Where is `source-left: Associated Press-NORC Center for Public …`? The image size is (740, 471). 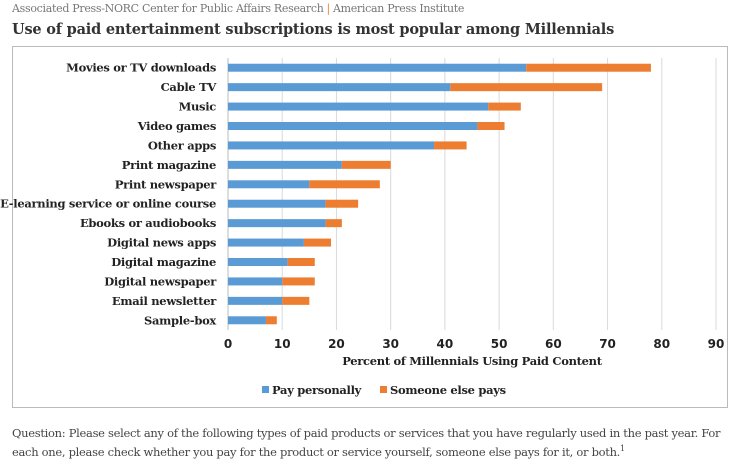
source-left: Associated Press-NORC Center for Public … is located at coordinates (168, 8).